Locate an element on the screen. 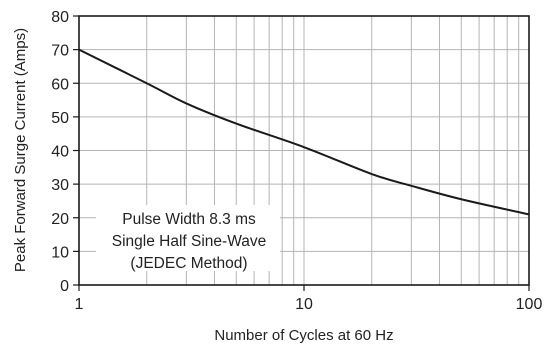  y-axis-label: Peak Forward Surge Current (Amps) is located at coordinates (20, 150).